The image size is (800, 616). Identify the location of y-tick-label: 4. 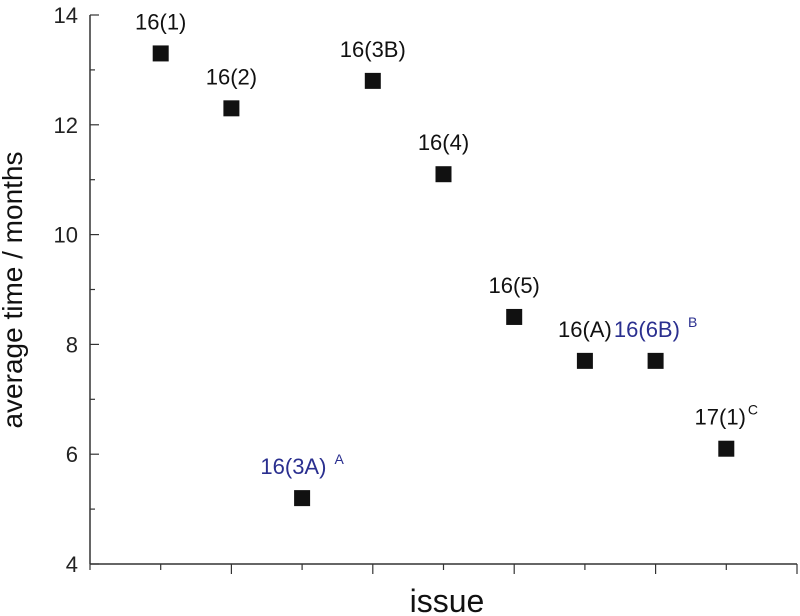
(72, 564).